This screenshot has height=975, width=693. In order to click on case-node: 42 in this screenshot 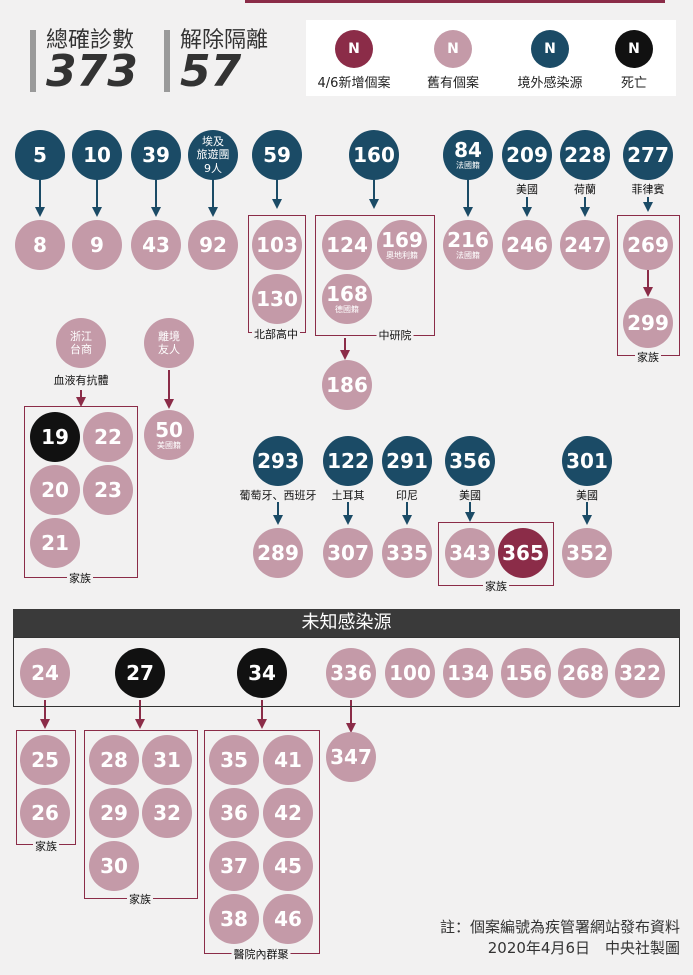, I will do `click(288, 813)`.